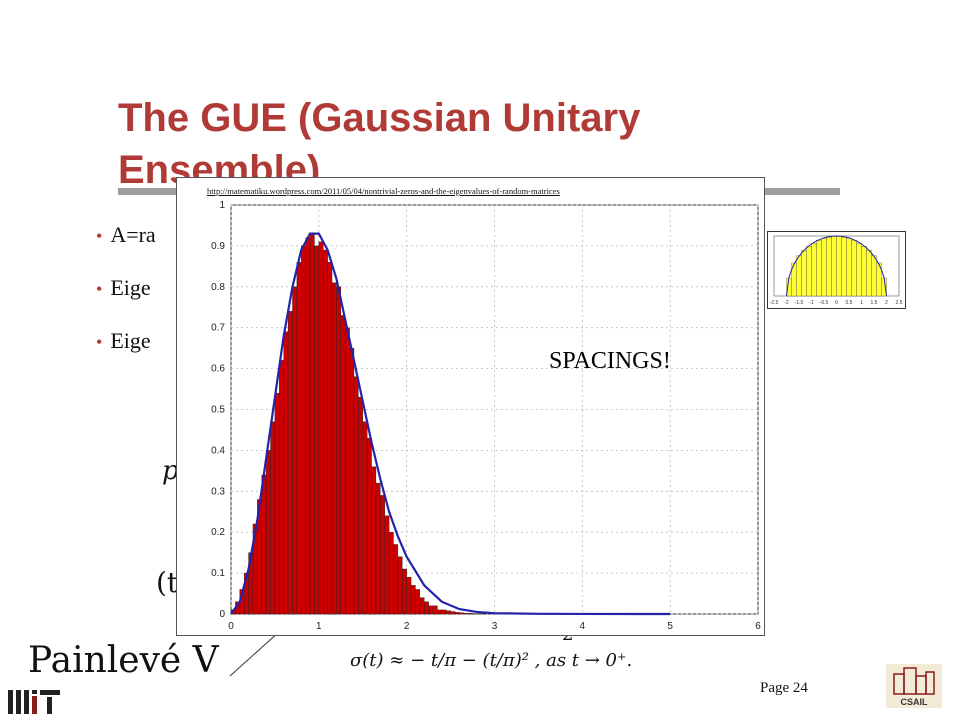 The width and height of the screenshot is (960, 720). What do you see at coordinates (407, 626) in the screenshot?
I see `x-tick-label: 2` at bounding box center [407, 626].